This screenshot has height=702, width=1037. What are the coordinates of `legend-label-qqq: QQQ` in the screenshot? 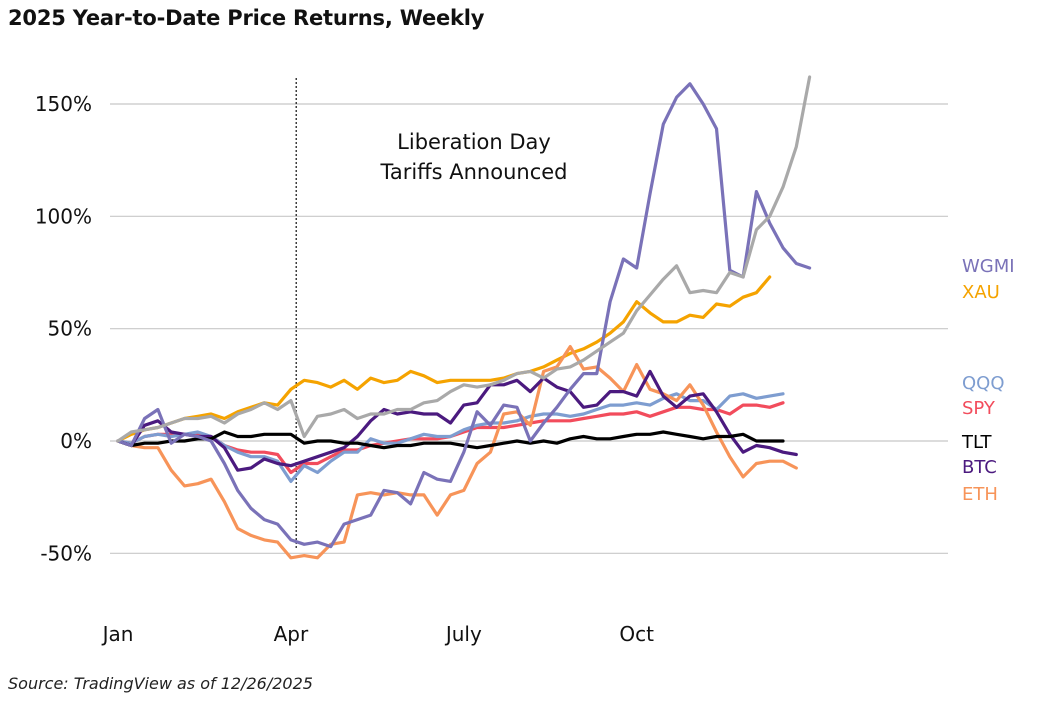 It's located at (983, 383).